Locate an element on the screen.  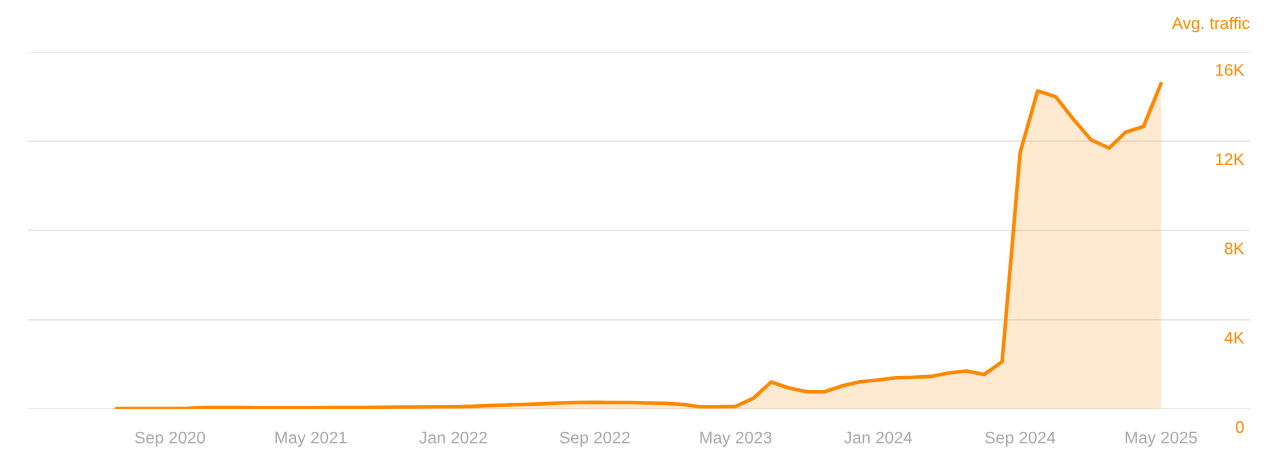
y-tick-label: 16K is located at coordinates (1230, 70).